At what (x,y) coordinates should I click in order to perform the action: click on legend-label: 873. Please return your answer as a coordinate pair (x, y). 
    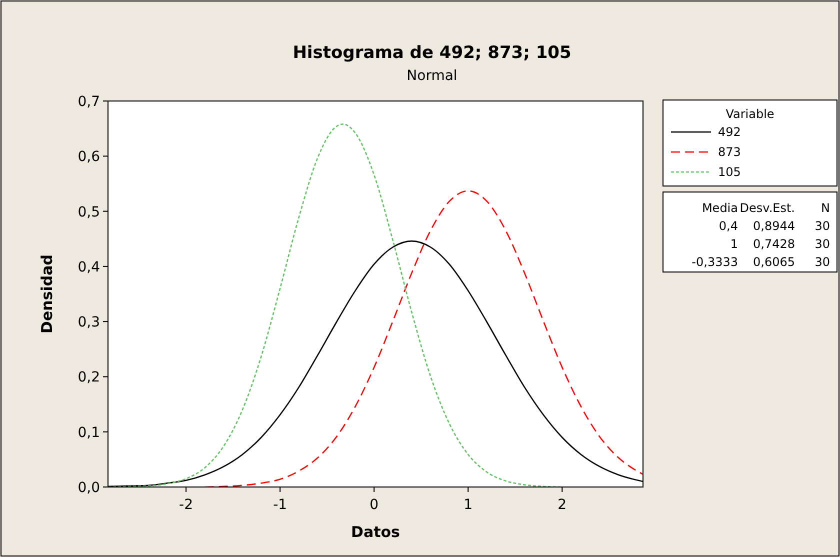
    Looking at the image, I should click on (729, 152).